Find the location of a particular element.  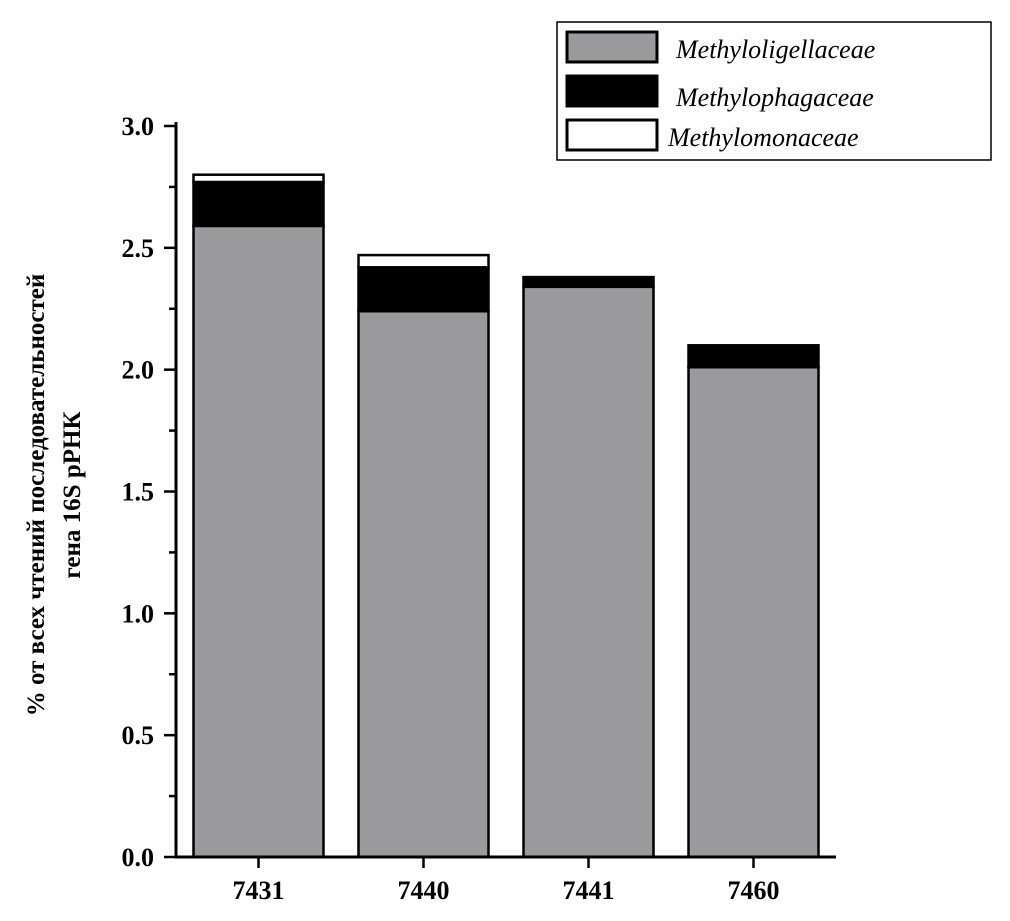

x-tick-label: 7440 is located at coordinates (424, 890).